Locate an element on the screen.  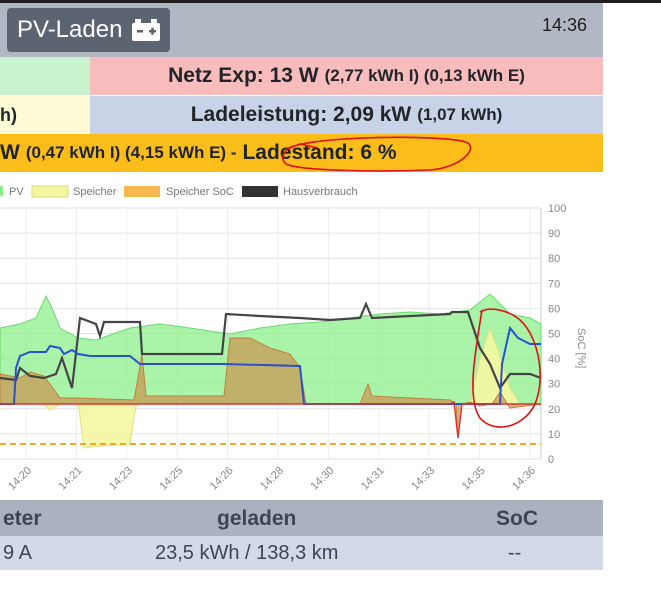
table-header-meter: eter is located at coordinates (22, 518).